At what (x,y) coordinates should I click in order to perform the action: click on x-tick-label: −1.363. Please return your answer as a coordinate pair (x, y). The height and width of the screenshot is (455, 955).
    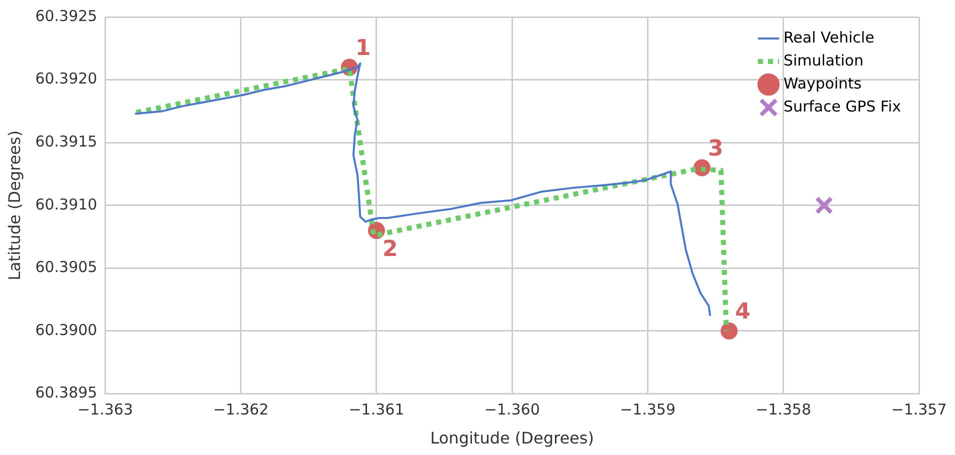
    Looking at the image, I should click on (105, 409).